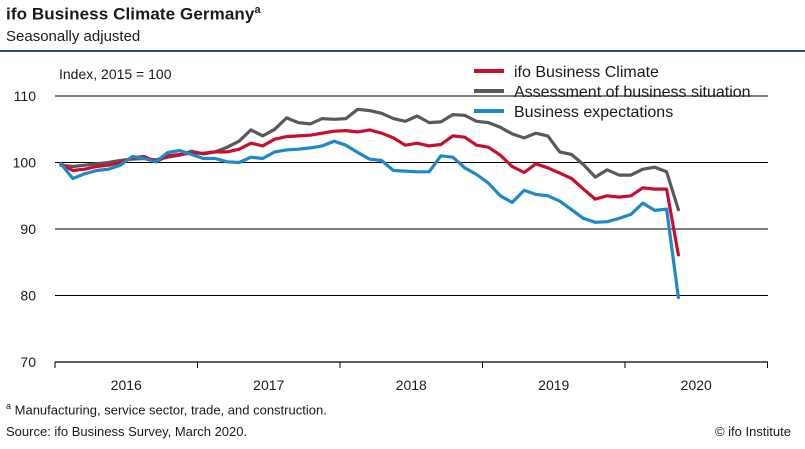 Image resolution: width=805 pixels, height=449 pixels. I want to click on legend-label: Assessment of business situation, so click(632, 92).